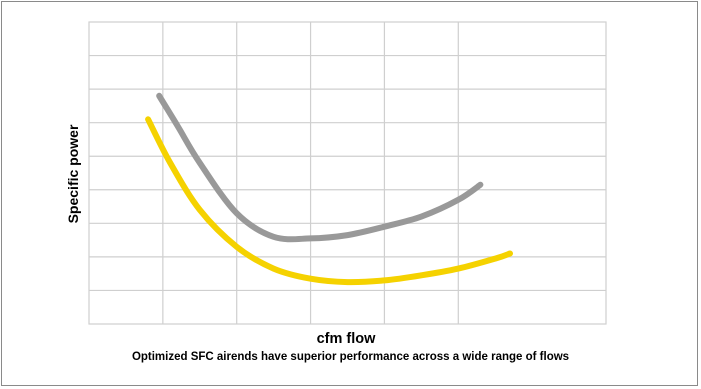 Image resolution: width=701 pixels, height=389 pixels. Describe the element at coordinates (73, 173) in the screenshot. I see `y-axis-label: Specific power` at that location.